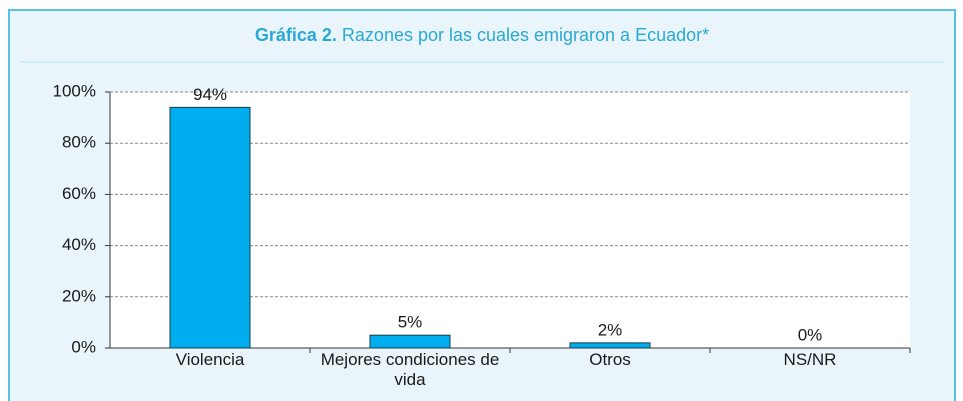  Describe the element at coordinates (210, 359) in the screenshot. I see `x-tick-label: Violencia` at that location.